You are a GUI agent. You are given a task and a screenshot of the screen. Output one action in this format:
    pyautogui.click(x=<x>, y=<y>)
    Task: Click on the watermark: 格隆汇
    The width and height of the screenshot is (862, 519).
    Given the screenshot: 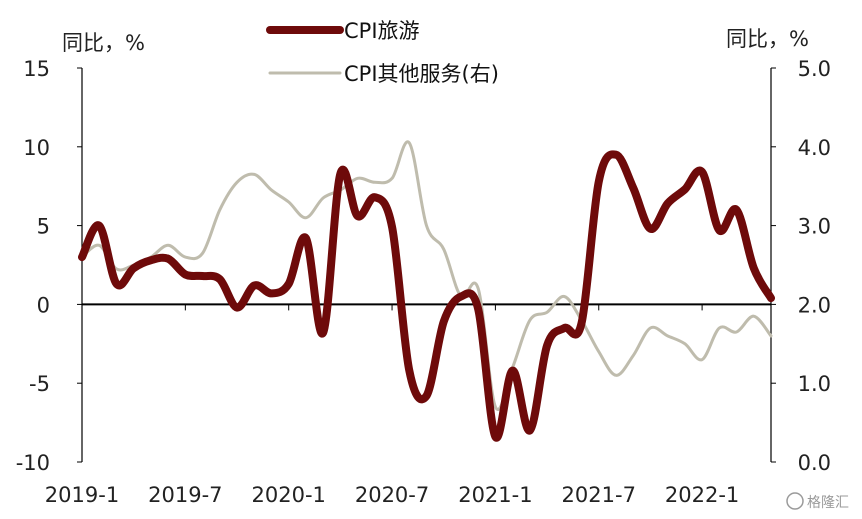 What is the action you would take?
    pyautogui.click(x=817, y=501)
    